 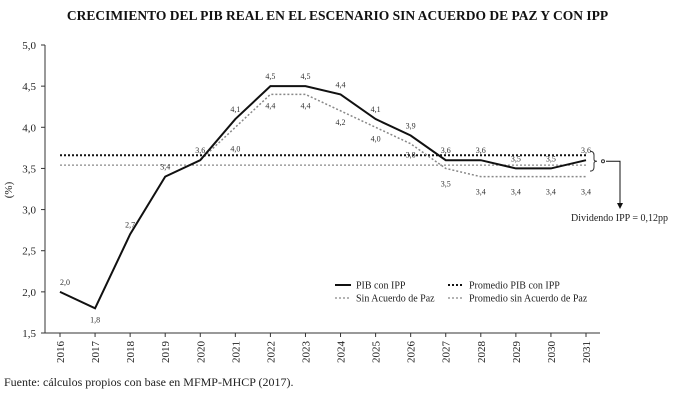 I want to click on y-tick-label: 3,0, so click(x=29, y=211).